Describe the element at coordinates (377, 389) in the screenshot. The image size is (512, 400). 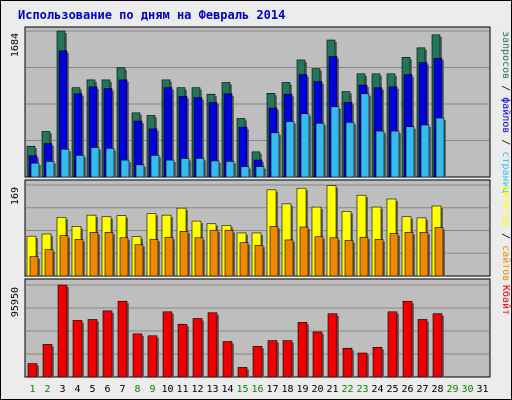
I see `x-tick-label-24: 24` at that location.